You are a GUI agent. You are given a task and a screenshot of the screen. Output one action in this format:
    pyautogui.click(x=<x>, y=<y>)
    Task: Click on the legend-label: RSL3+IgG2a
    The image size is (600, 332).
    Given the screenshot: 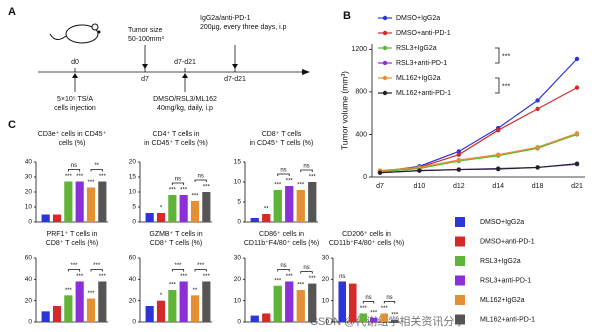 What is the action you would take?
    pyautogui.click(x=500, y=261)
    